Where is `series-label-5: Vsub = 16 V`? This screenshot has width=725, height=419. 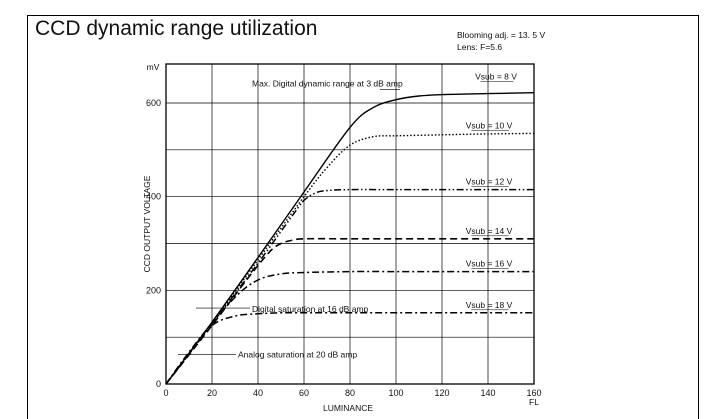 series-label-5: Vsub = 16 V is located at coordinates (489, 264).